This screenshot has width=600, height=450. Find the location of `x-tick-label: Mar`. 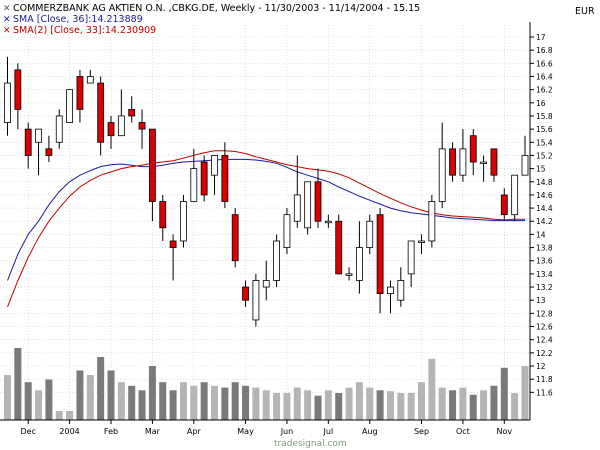

x-tick-label: Mar is located at coordinates (153, 431).